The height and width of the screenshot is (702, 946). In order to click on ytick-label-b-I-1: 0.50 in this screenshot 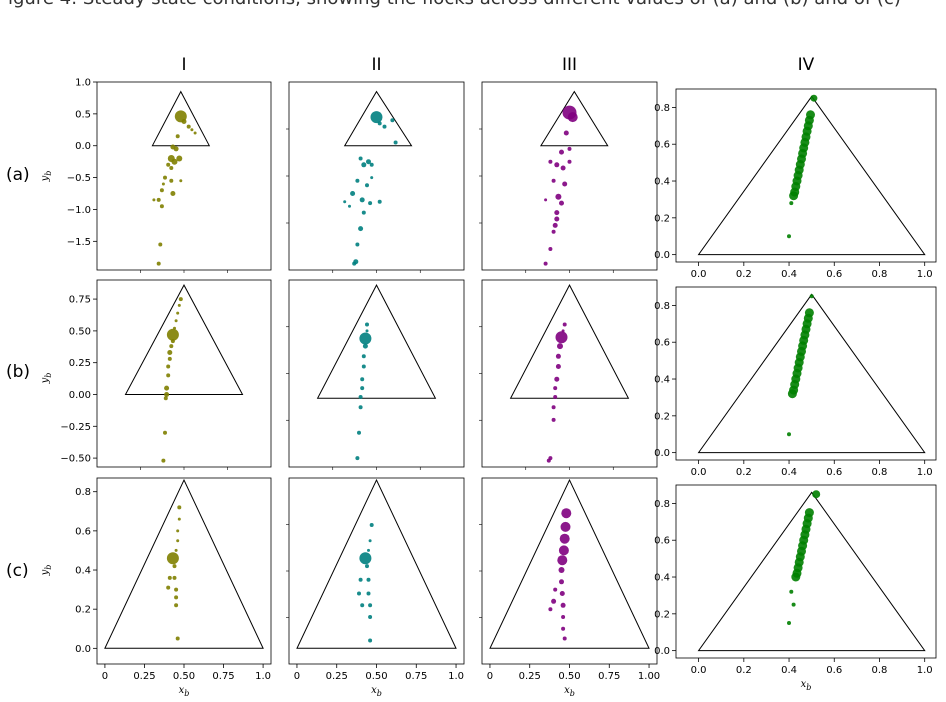, I will do `click(80, 331)`.